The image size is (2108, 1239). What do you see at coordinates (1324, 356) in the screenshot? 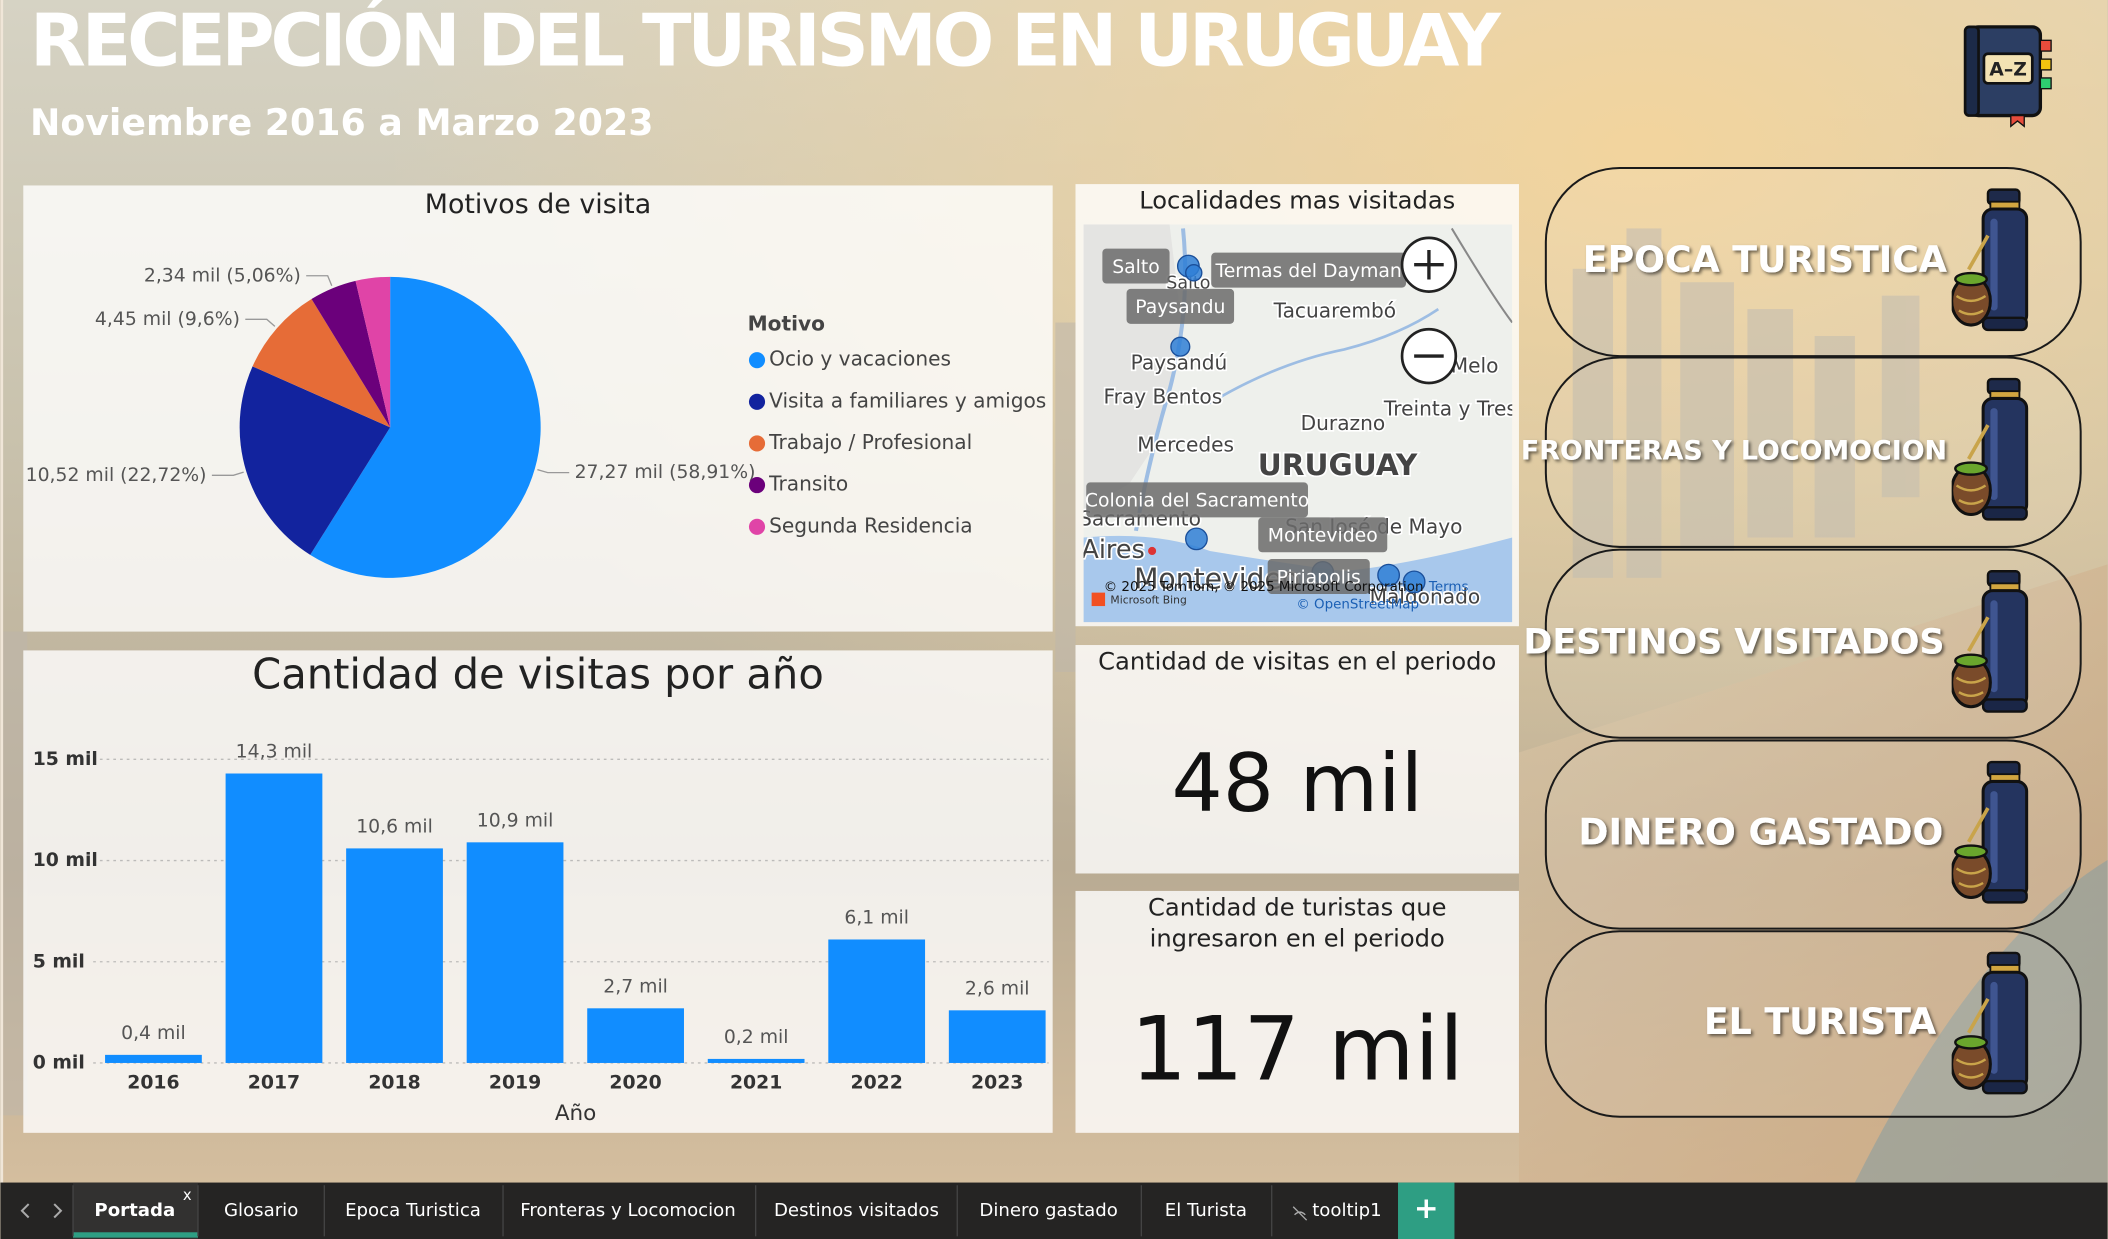
I see `map-river` at bounding box center [1324, 356].